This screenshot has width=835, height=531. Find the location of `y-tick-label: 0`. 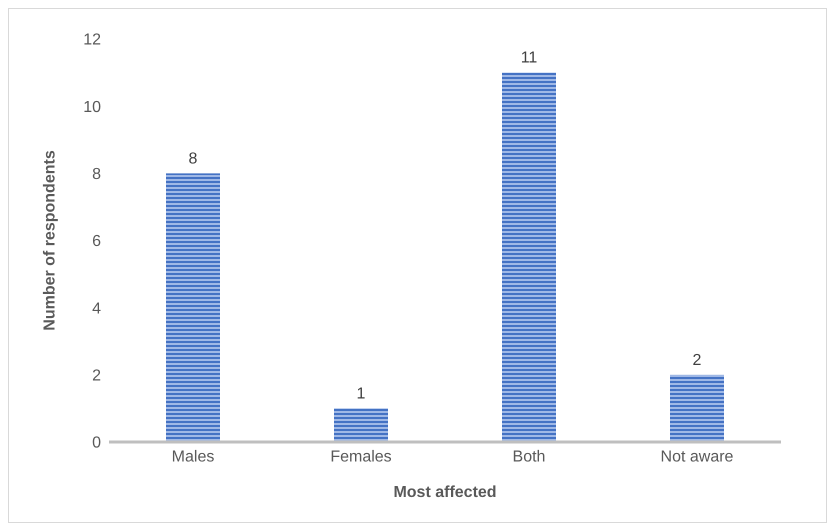

y-tick-label: 0 is located at coordinates (97, 443).